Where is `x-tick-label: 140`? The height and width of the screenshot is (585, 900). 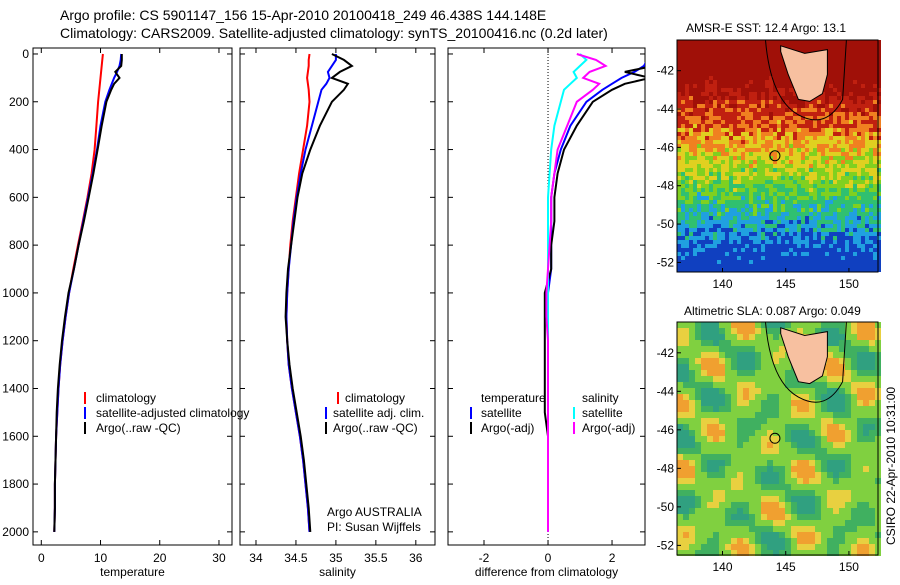
x-tick-label: 140 is located at coordinates (722, 567).